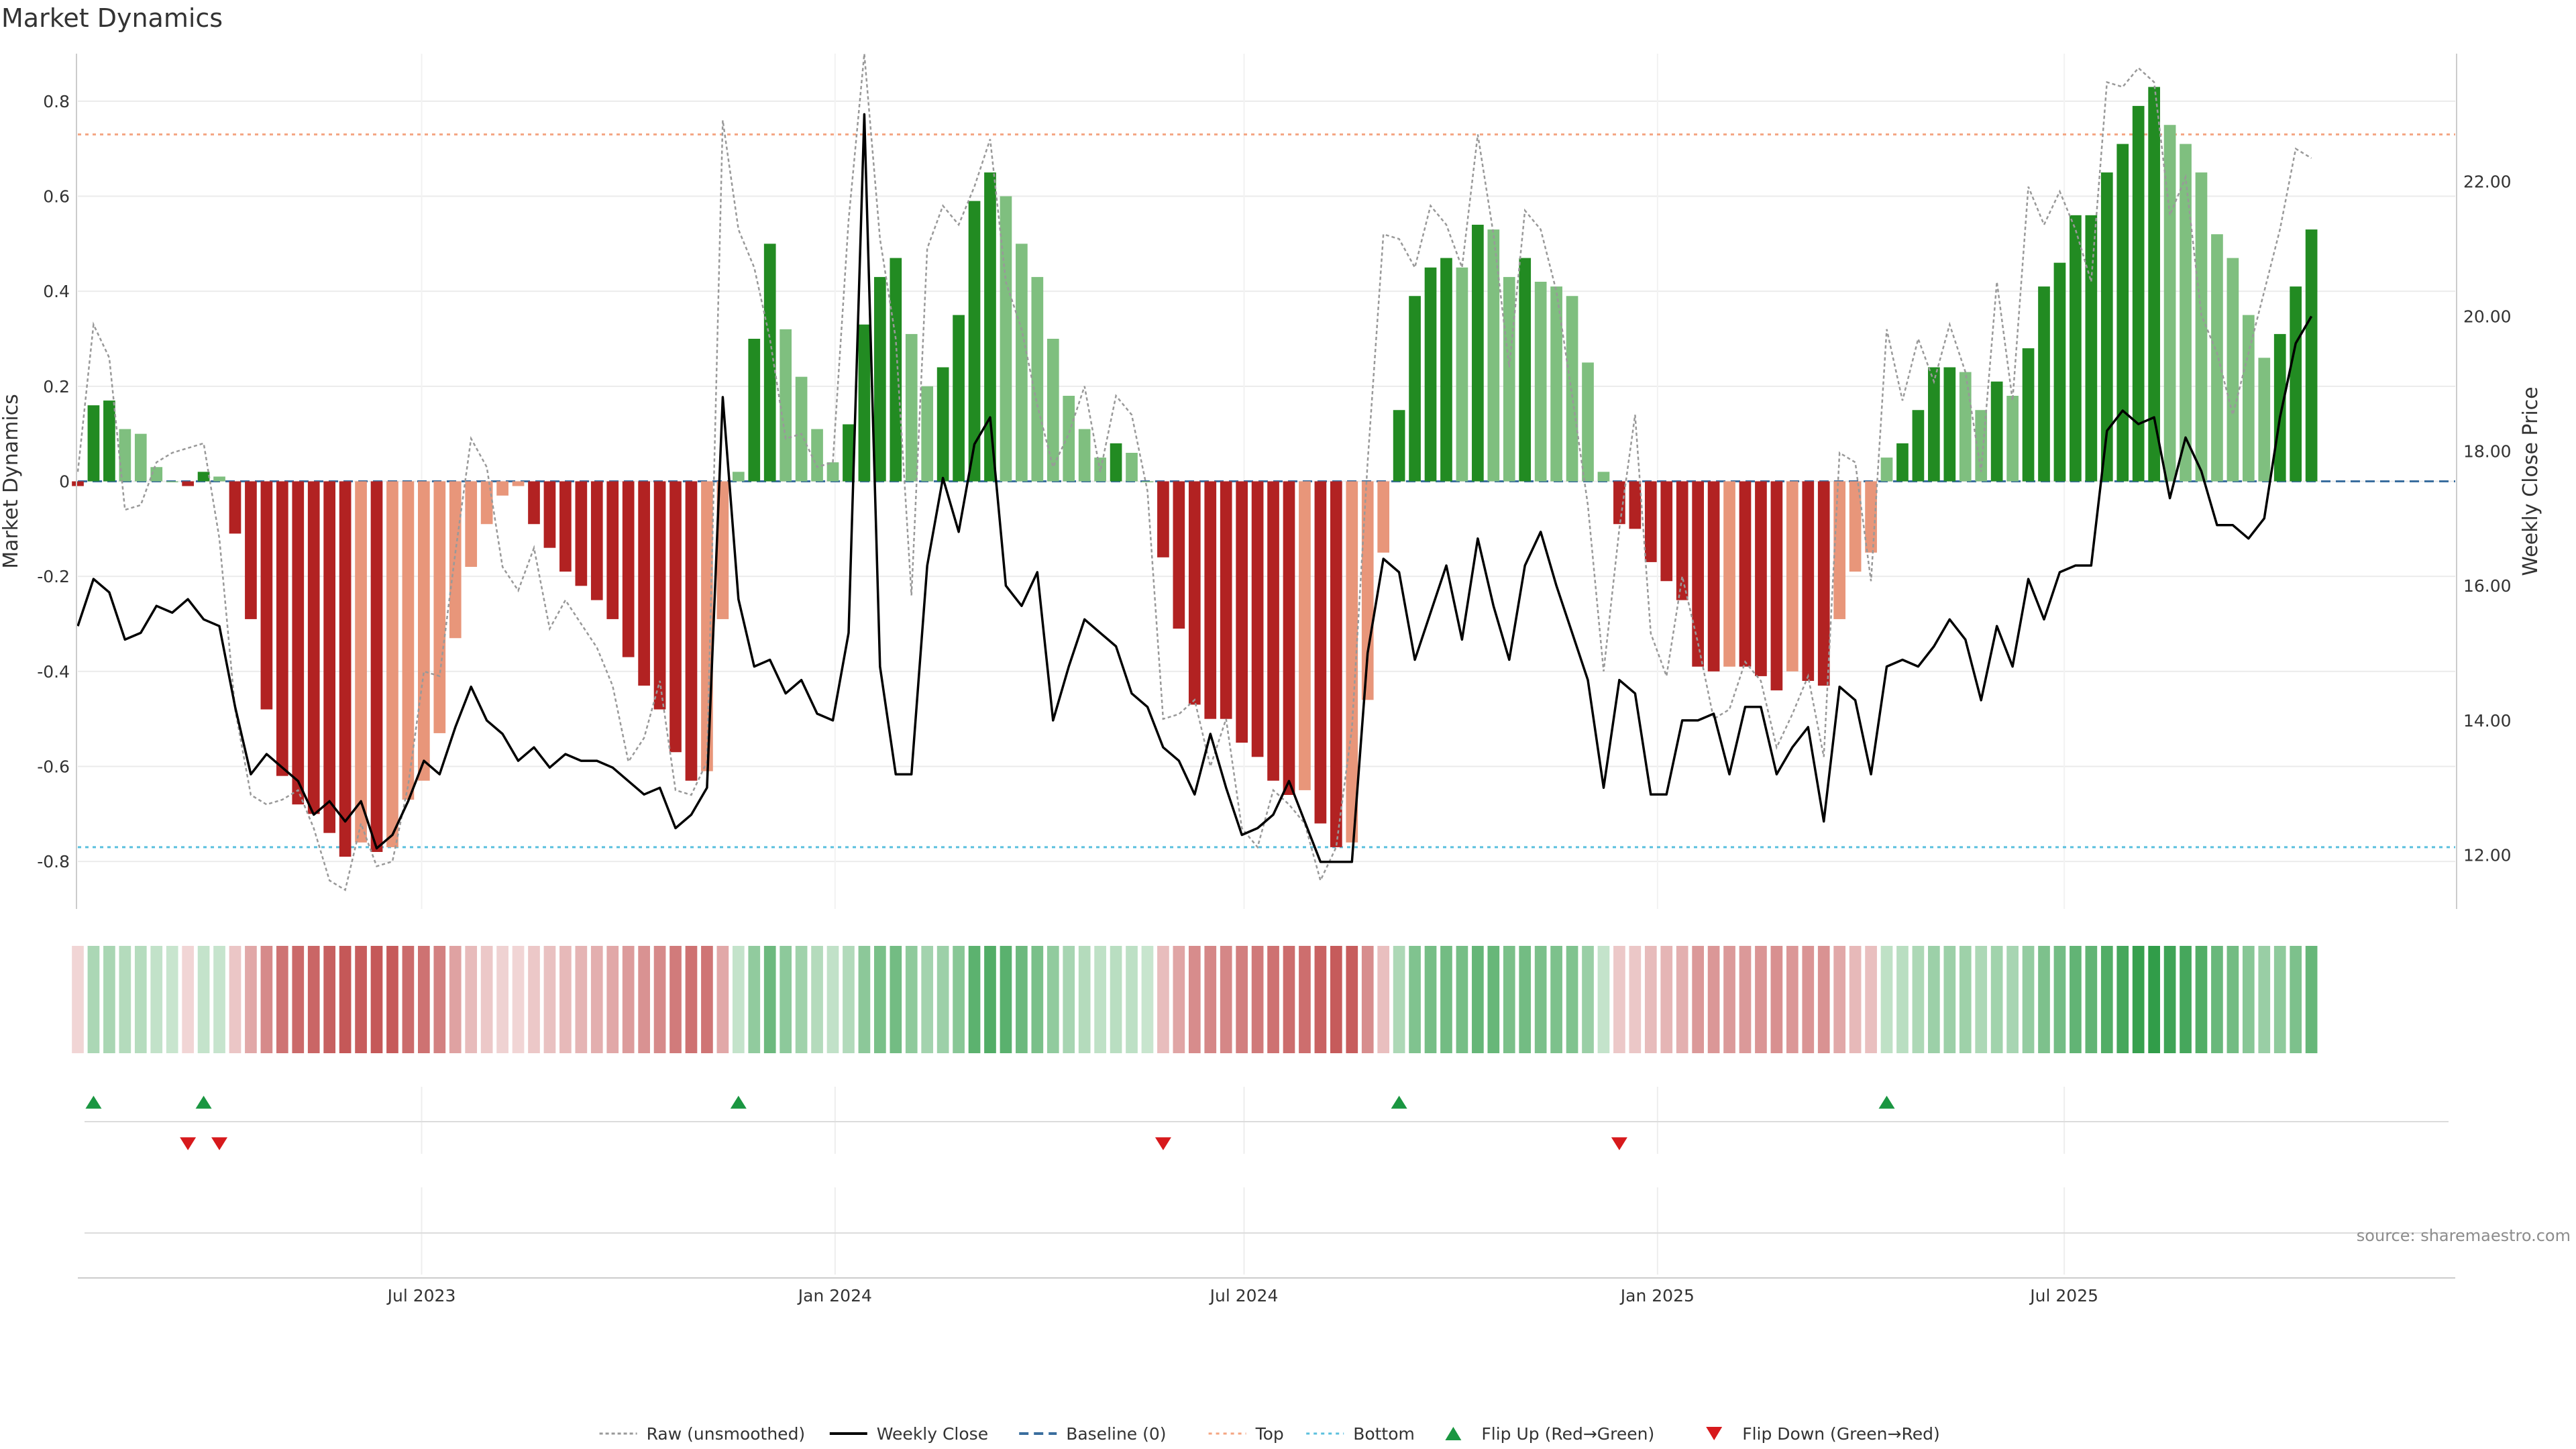 The width and height of the screenshot is (2576, 1449). Describe the element at coordinates (53, 576) in the screenshot. I see `left-tick-label: -0.2` at that location.